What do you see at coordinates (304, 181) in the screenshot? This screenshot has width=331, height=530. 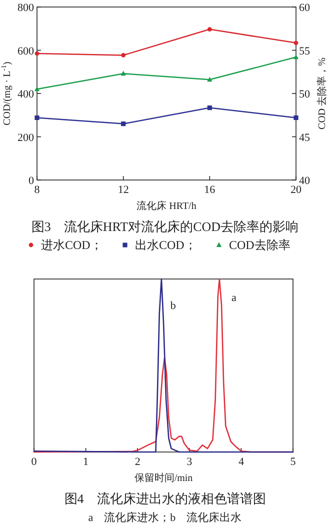 I see `y2-tick-label: 40` at bounding box center [304, 181].